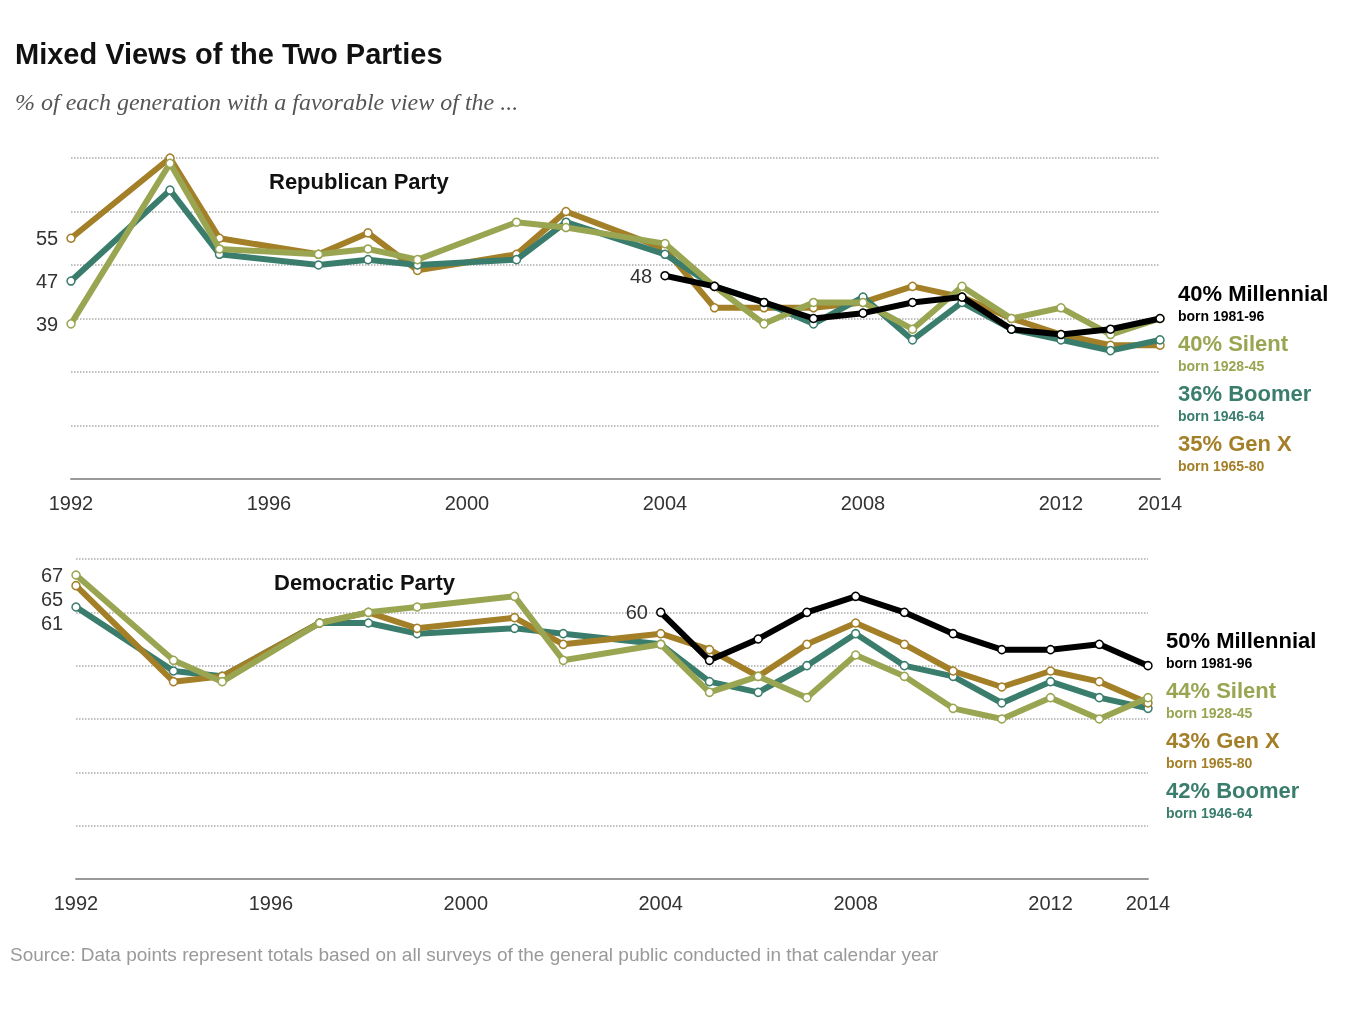  Describe the element at coordinates (1235, 443) in the screenshot. I see `text: 35% Gen X` at that location.